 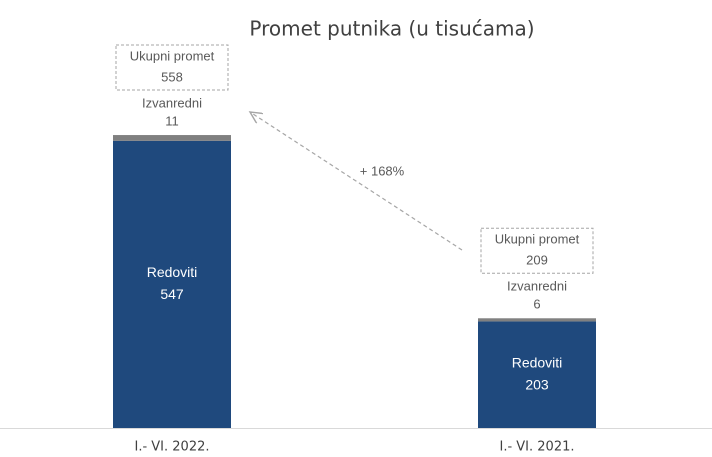 What do you see at coordinates (391, 29) in the screenshot?
I see `chart-title: Promet putnika (u tisućama)` at bounding box center [391, 29].